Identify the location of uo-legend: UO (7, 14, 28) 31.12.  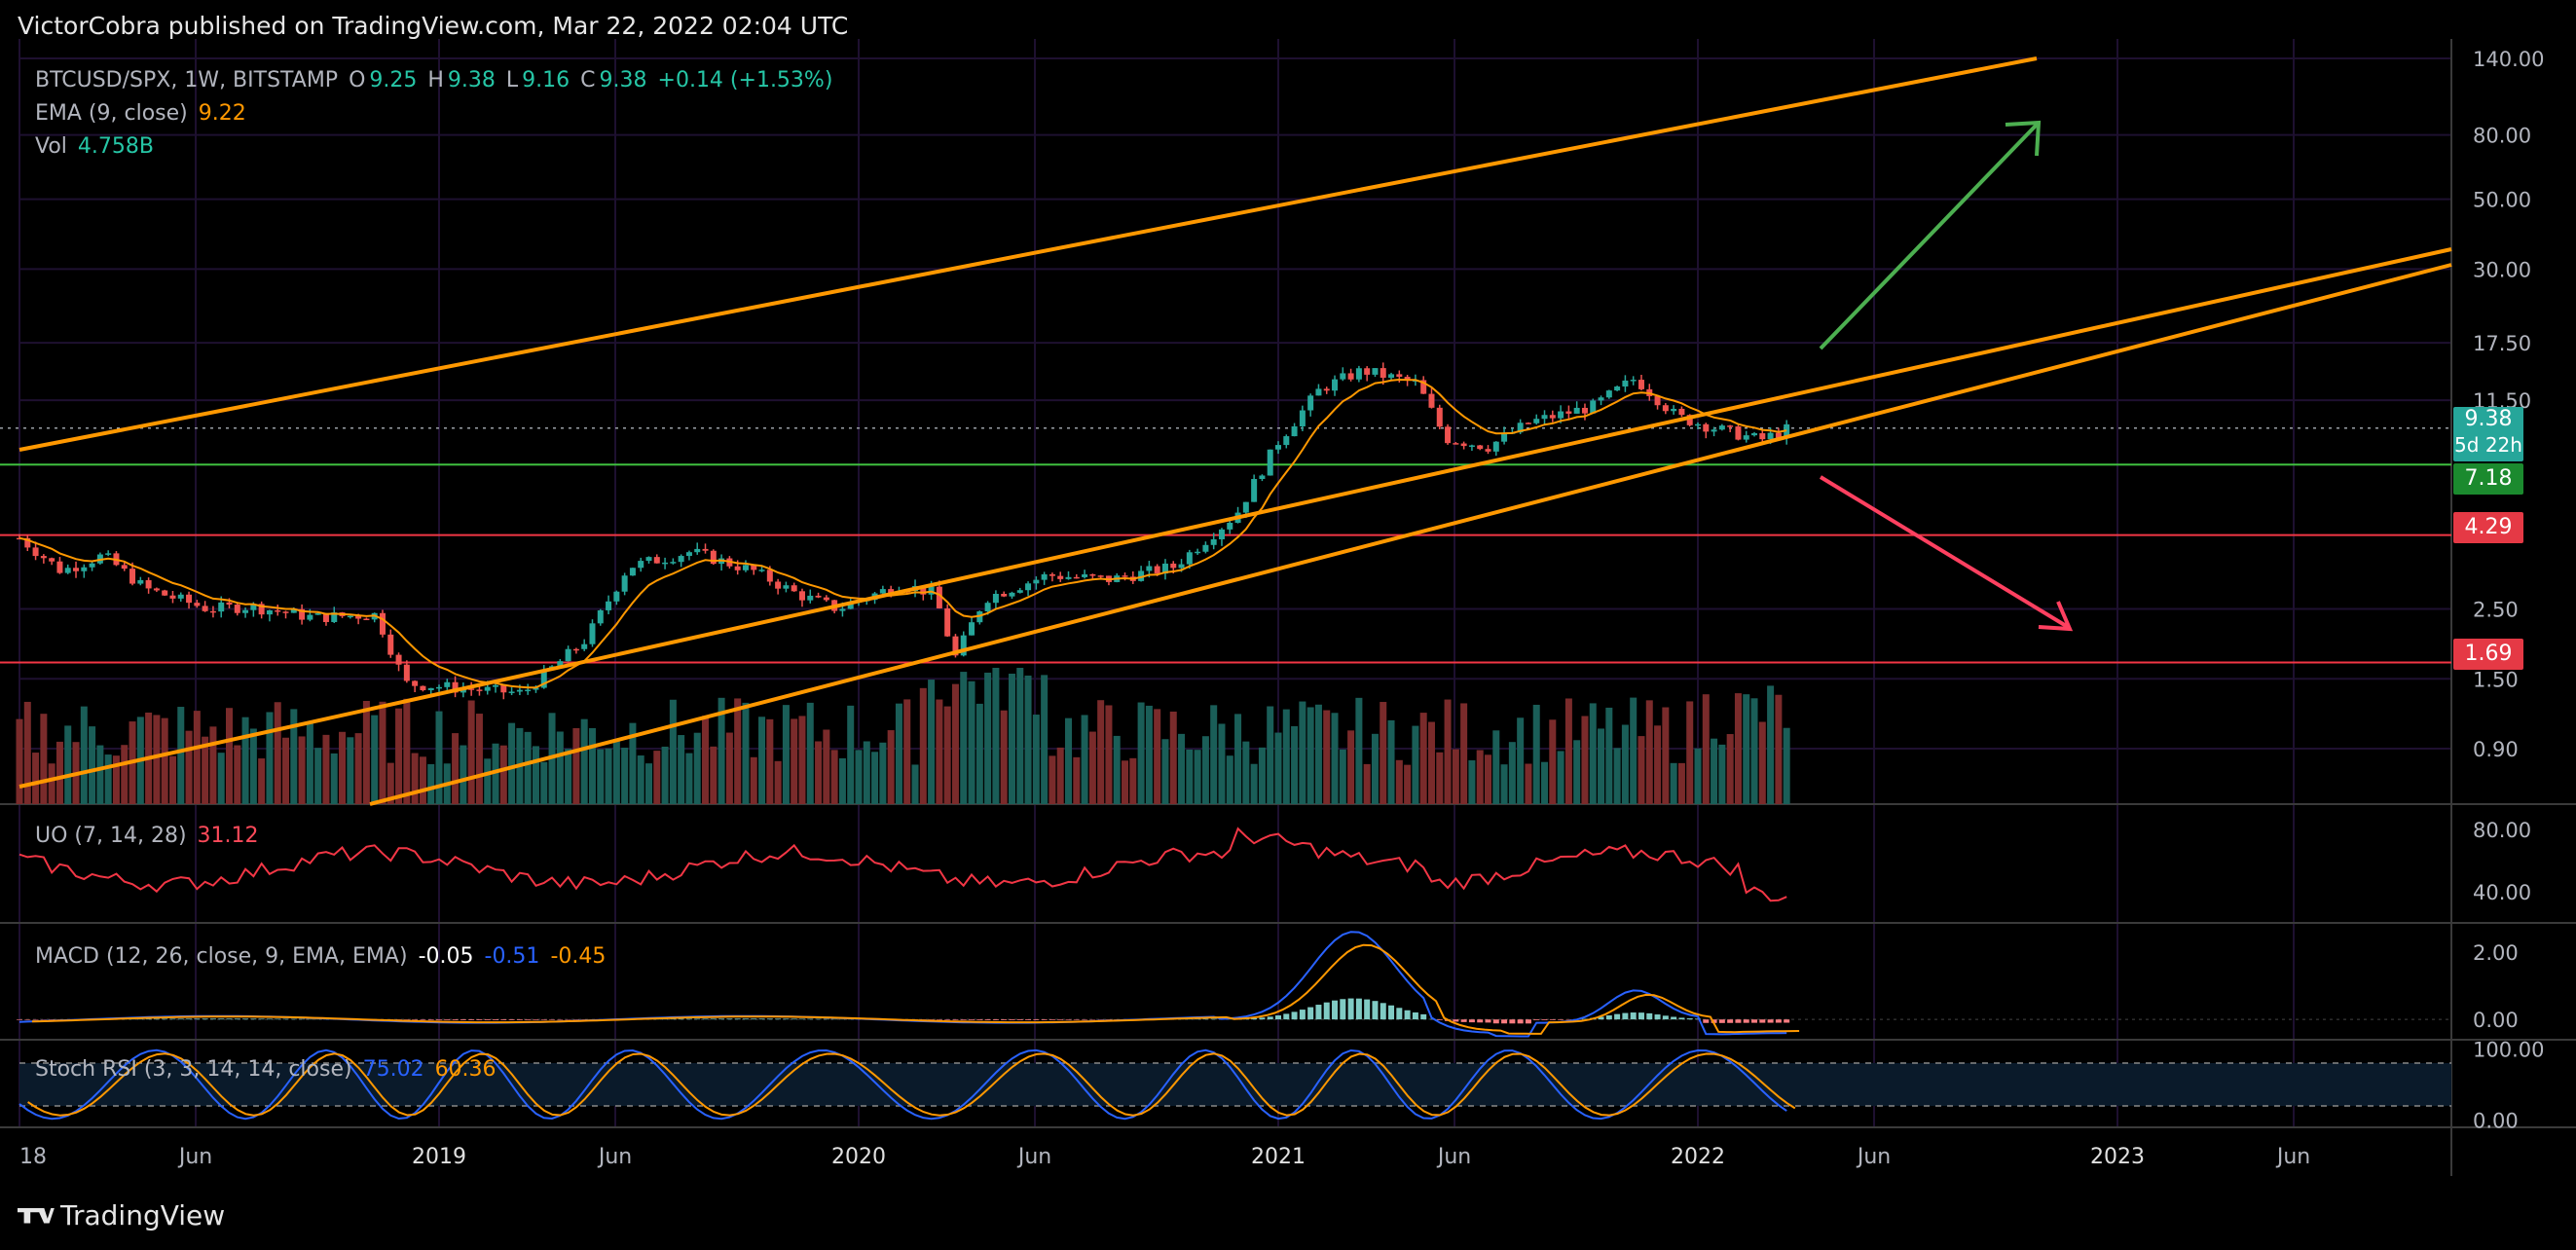
(149, 836).